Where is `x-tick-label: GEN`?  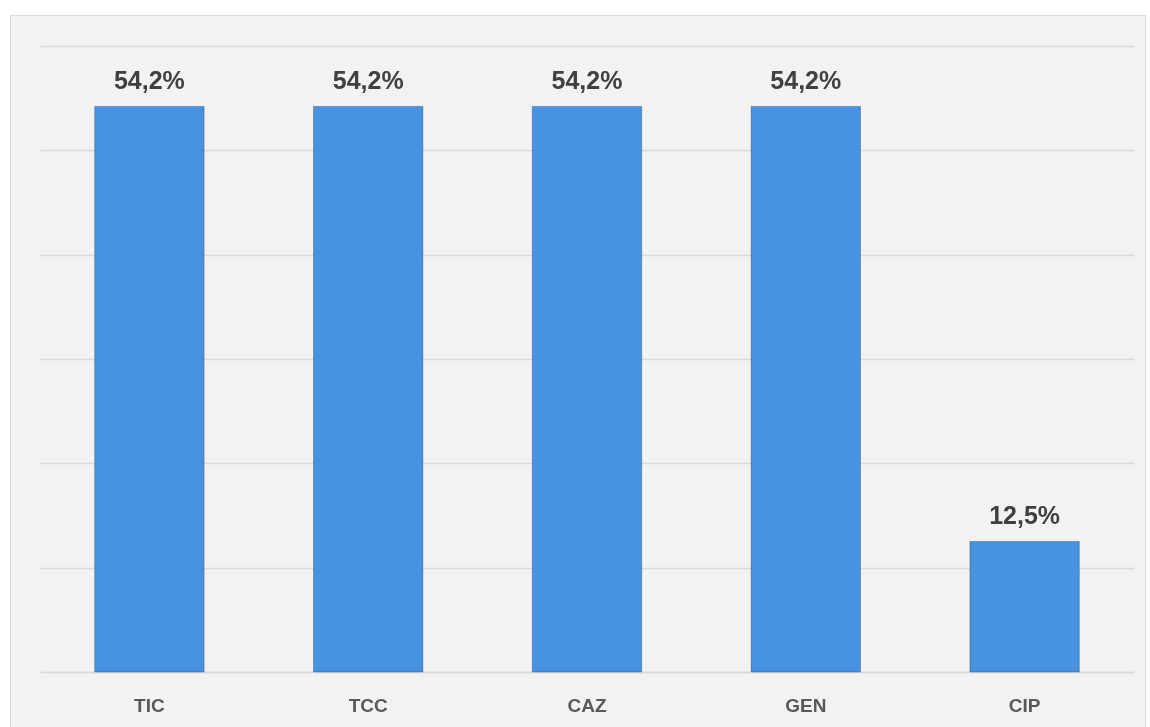
x-tick-label: GEN is located at coordinates (806, 705).